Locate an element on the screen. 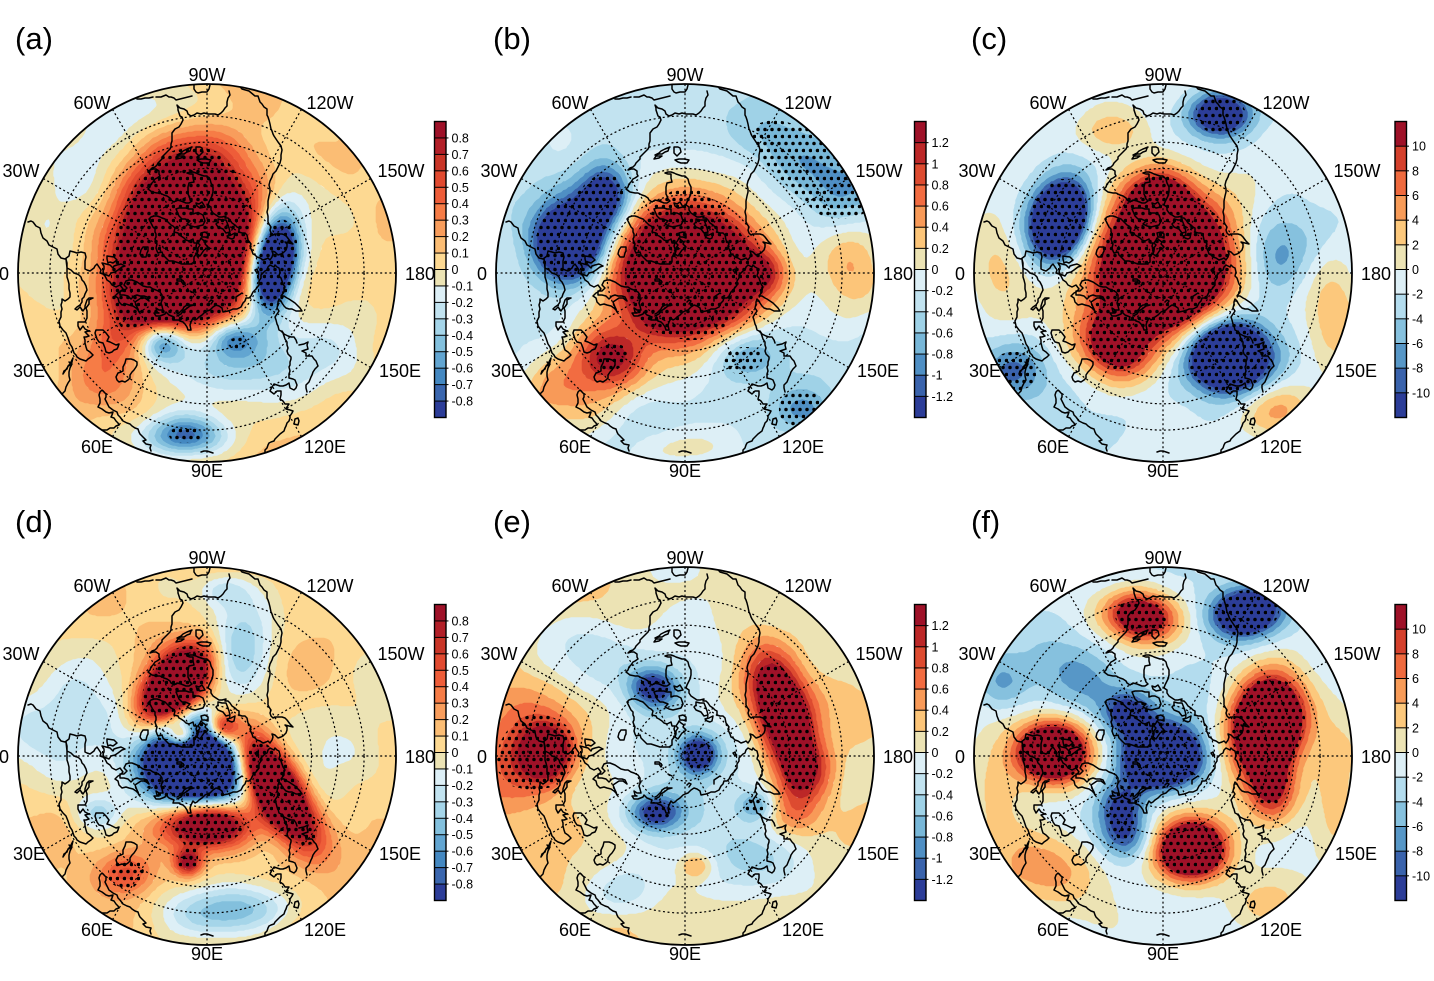 The image size is (1434, 981). svg-text: (e) is located at coordinates (512, 521).